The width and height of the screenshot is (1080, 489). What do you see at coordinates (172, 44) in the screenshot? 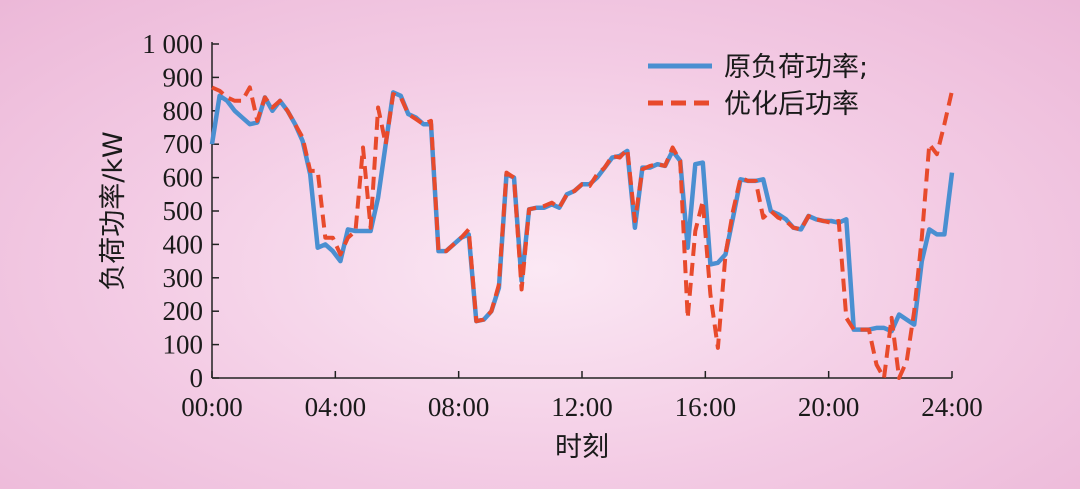
I see `y-tick-label: 1 000` at bounding box center [172, 44].